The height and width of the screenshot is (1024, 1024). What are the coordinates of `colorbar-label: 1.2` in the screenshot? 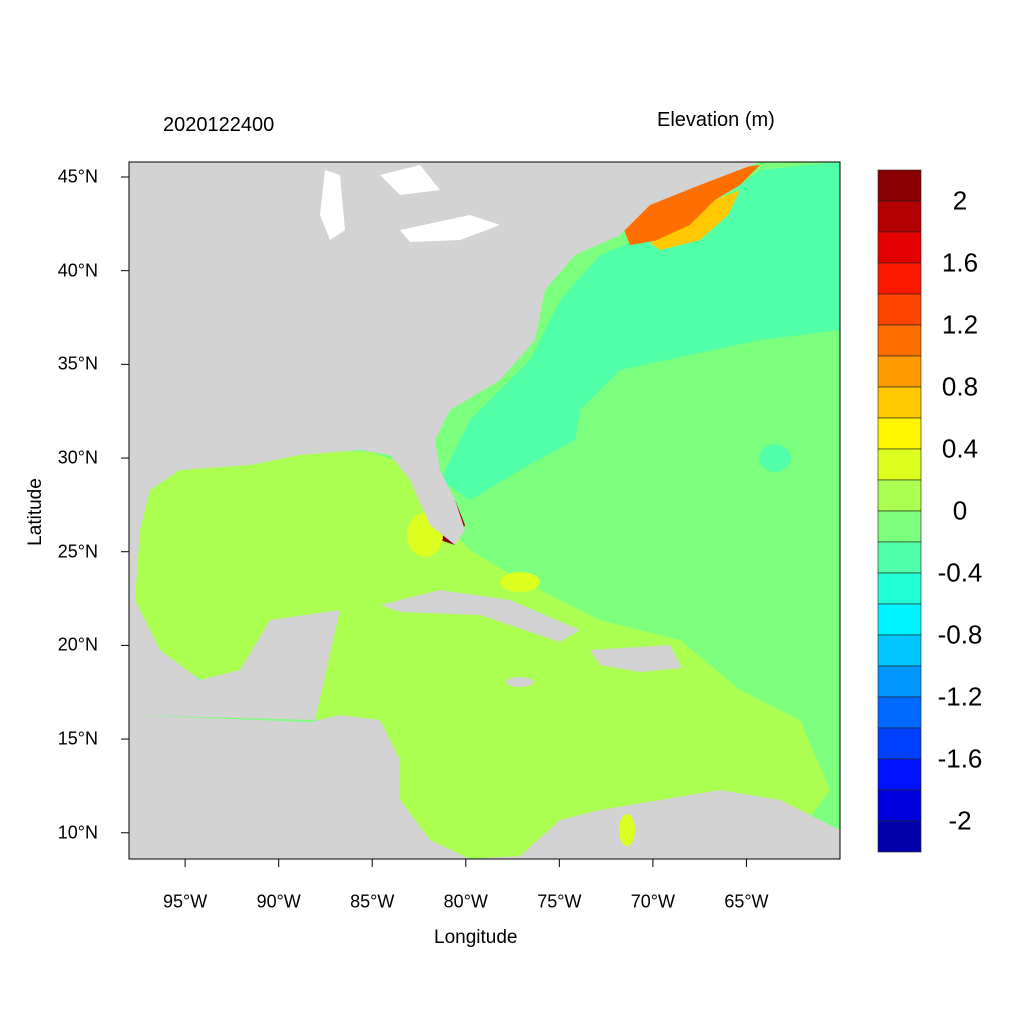 It's located at (960, 324).